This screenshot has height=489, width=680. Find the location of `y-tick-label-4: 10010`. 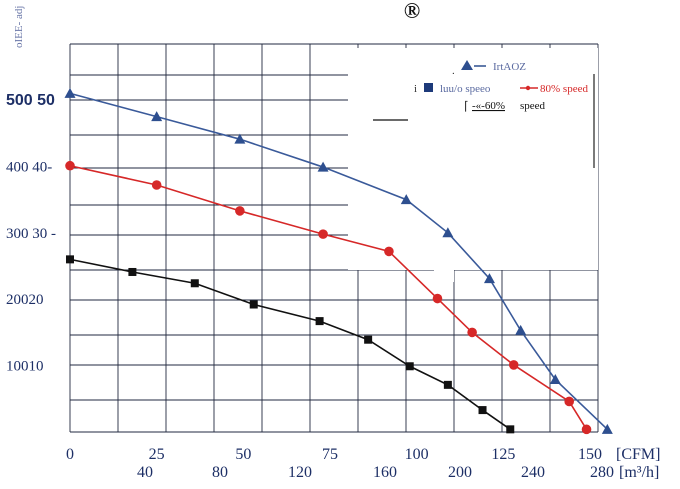

y-tick-label-4: 10010 is located at coordinates (25, 367).